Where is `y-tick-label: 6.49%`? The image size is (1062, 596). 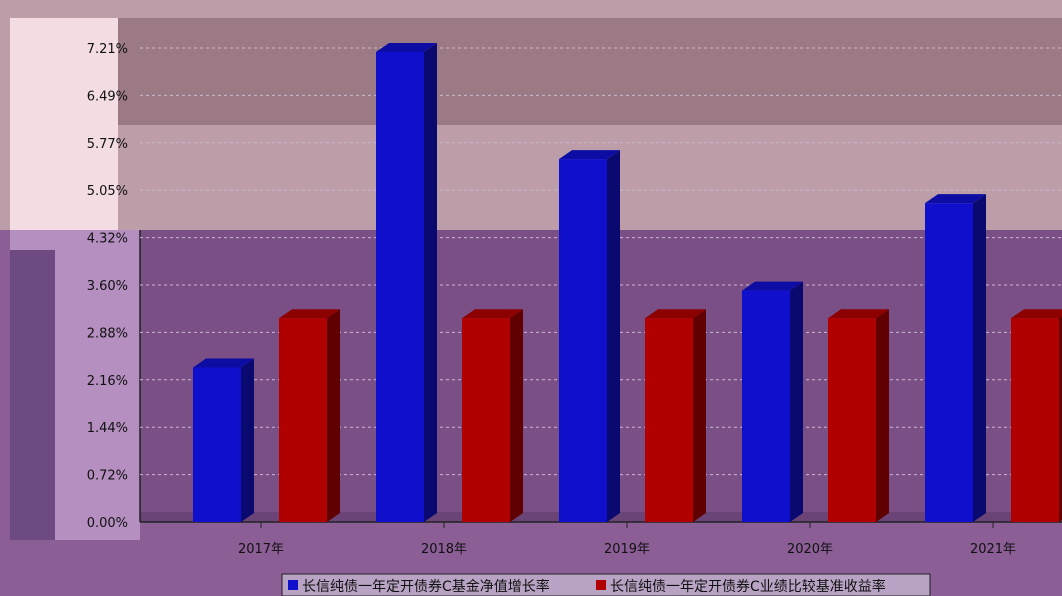 y-tick-label: 6.49% is located at coordinates (107, 96).